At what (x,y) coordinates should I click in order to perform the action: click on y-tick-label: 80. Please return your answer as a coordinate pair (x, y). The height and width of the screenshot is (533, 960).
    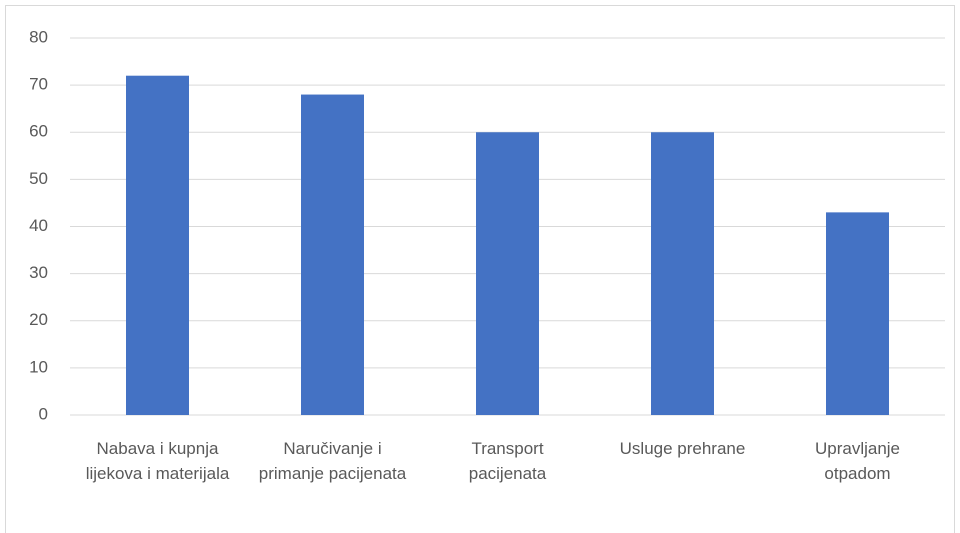
    Looking at the image, I should click on (38, 36).